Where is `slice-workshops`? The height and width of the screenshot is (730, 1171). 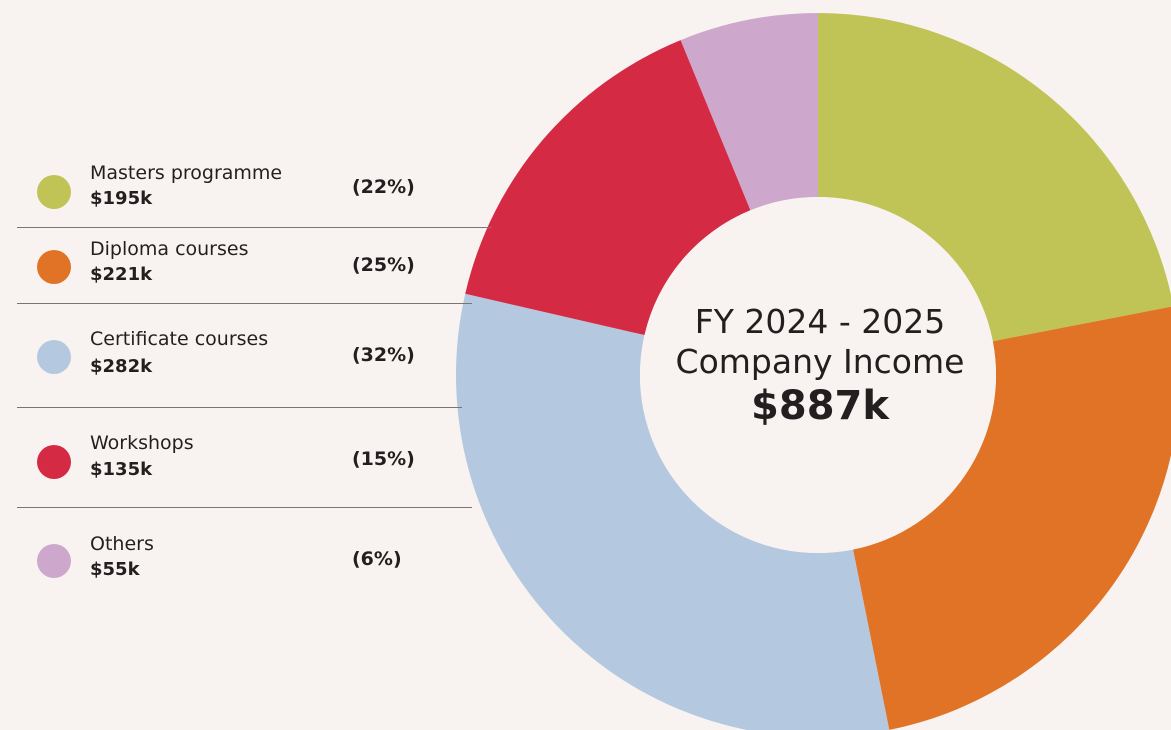 slice-workshops is located at coordinates (608, 188).